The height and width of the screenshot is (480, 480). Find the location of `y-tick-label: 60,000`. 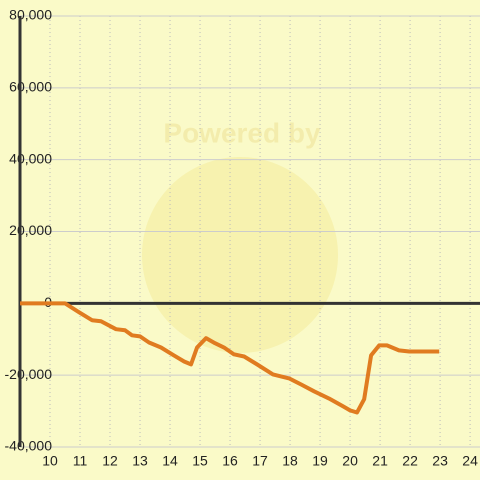

y-tick-label: 60,000 is located at coordinates (30, 87).